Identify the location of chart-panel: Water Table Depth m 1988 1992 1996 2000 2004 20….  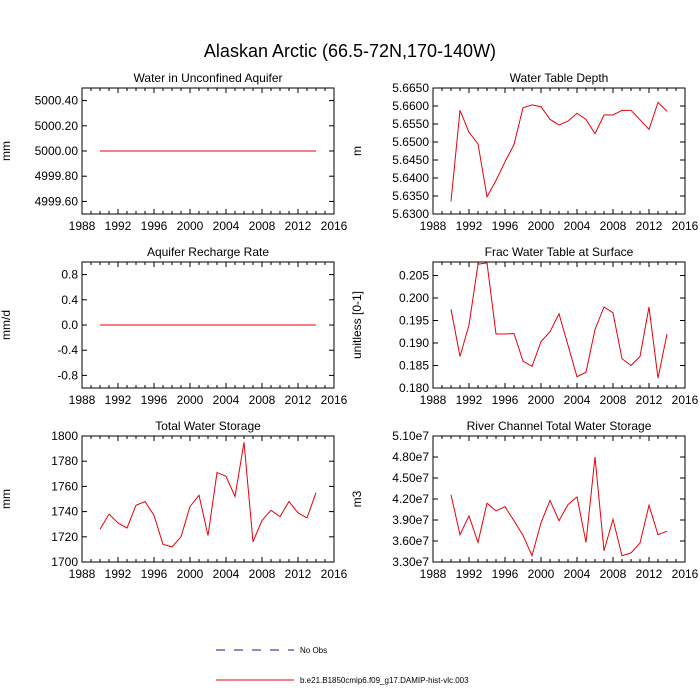
(524, 152).